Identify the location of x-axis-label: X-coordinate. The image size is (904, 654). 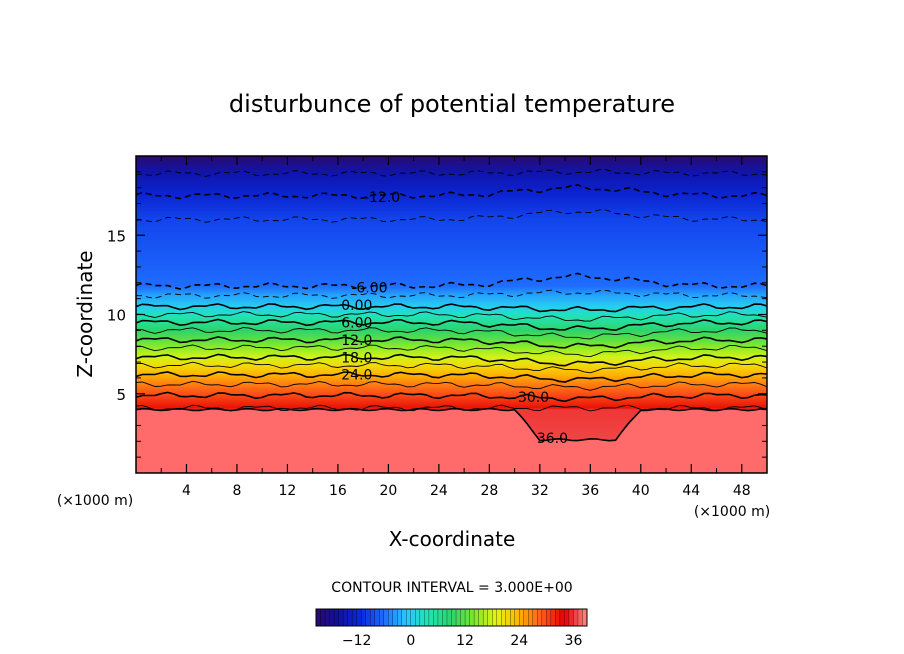
(452, 539).